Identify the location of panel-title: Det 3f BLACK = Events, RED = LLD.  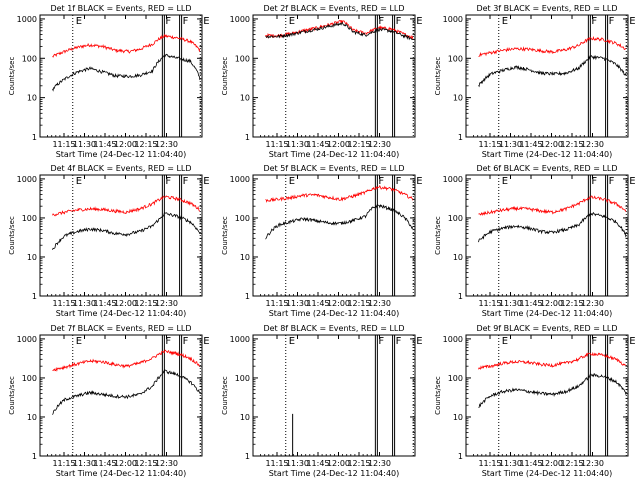
(546, 8).